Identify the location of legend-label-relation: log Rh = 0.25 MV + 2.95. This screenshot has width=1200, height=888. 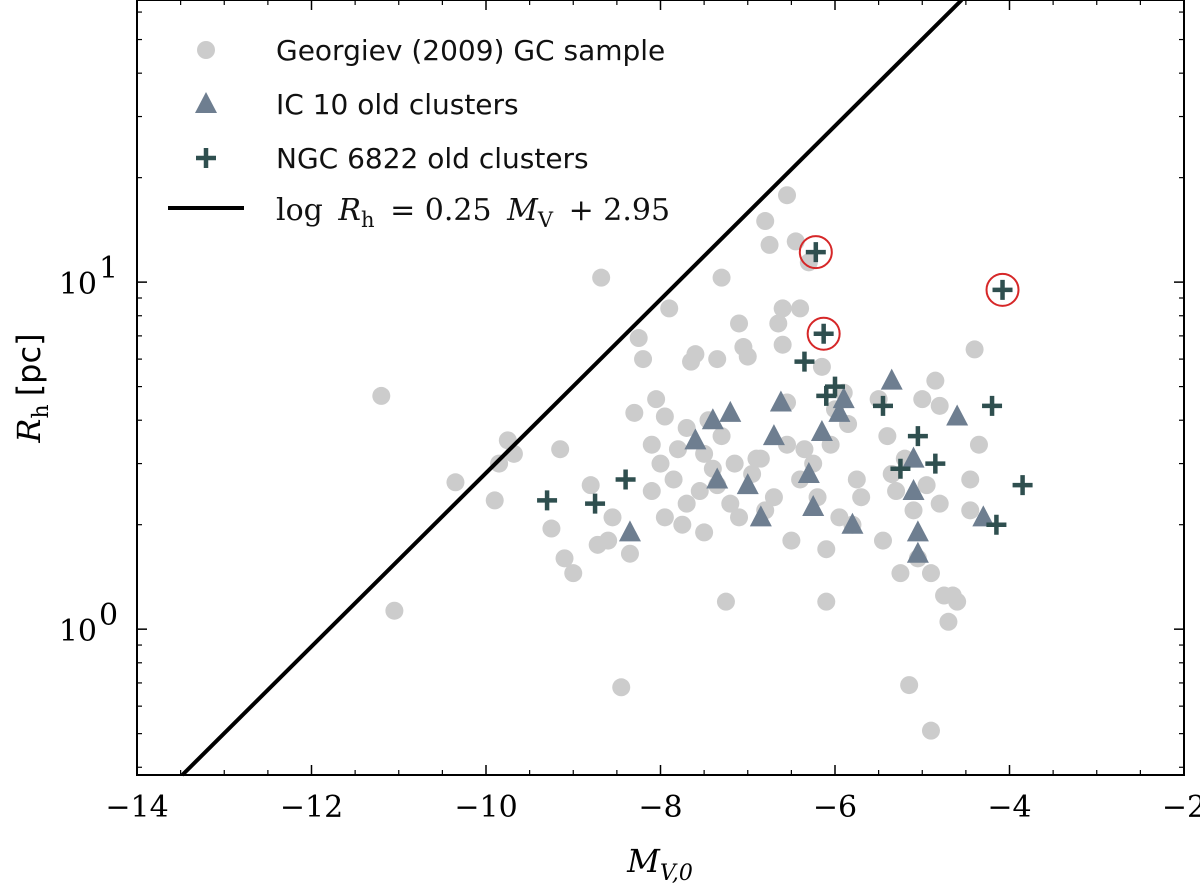
(473, 214).